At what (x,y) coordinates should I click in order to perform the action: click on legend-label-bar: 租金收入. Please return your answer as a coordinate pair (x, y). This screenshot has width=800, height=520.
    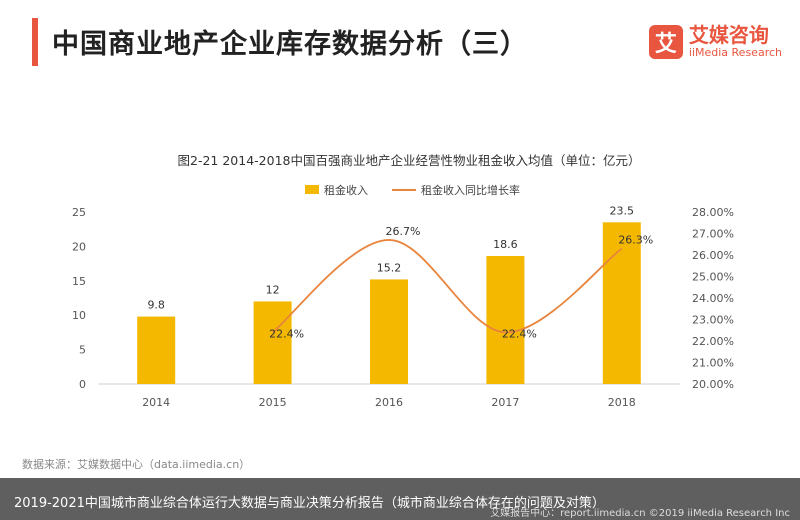
    Looking at the image, I should click on (346, 190).